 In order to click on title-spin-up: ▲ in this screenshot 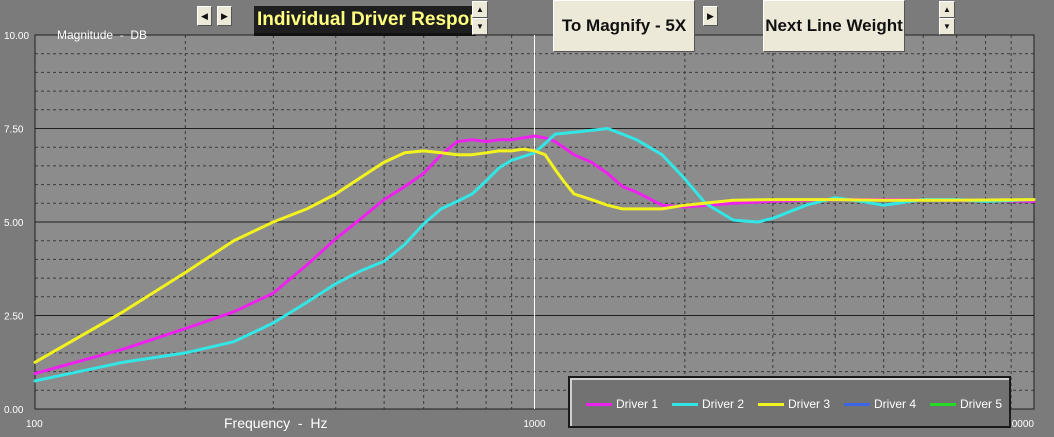, I will do `click(480, 9)`.